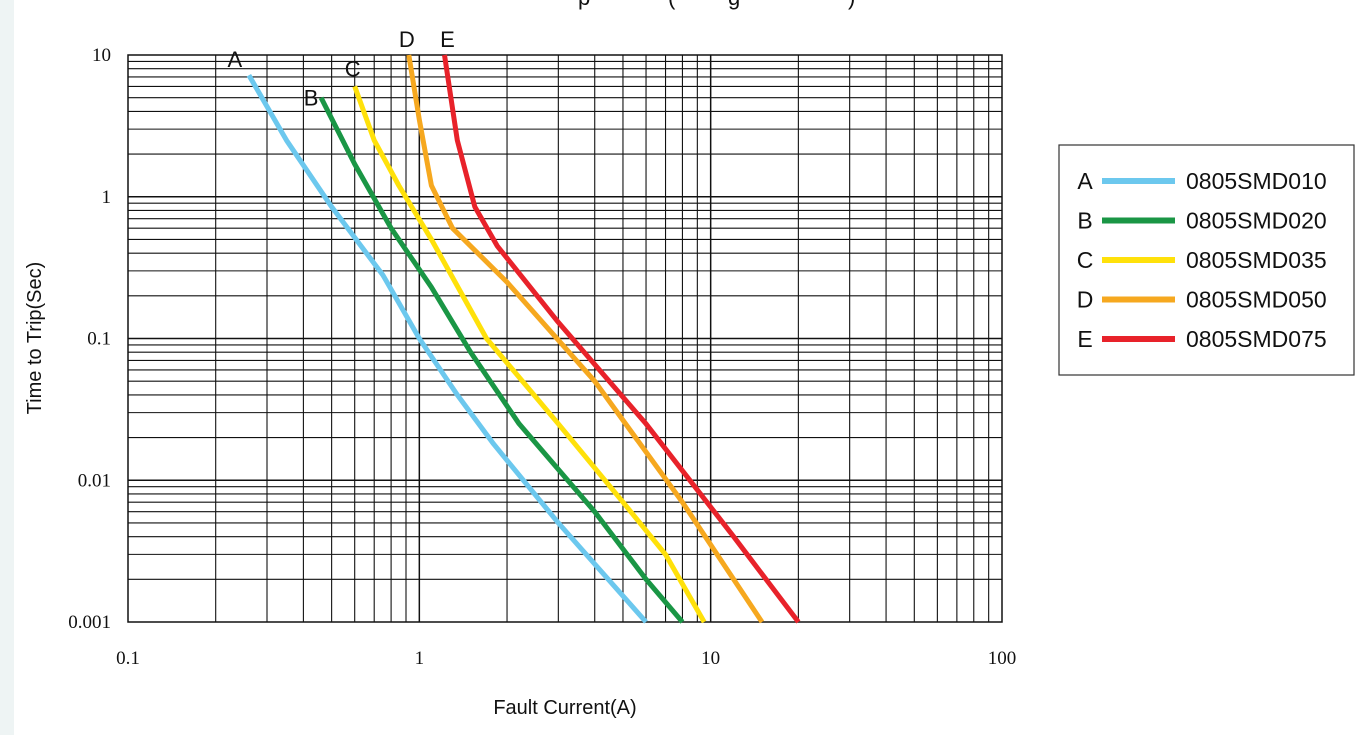 This screenshot has height=735, width=1371. What do you see at coordinates (1085, 300) in the screenshot?
I see `legend-key-d: D` at bounding box center [1085, 300].